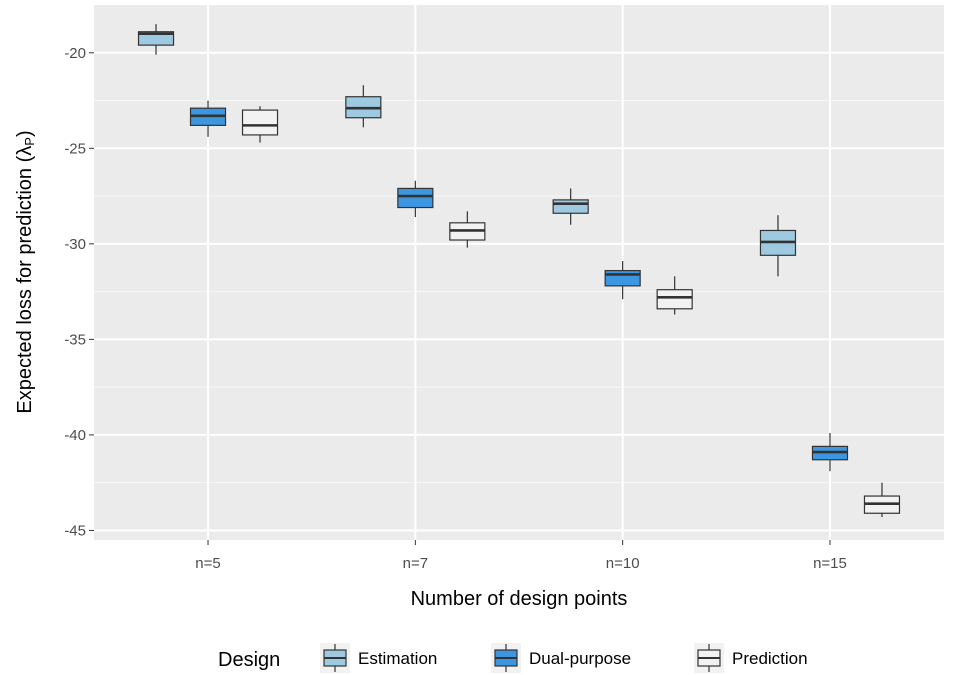  What do you see at coordinates (75, 53) in the screenshot?
I see `y-tick-label: -20` at bounding box center [75, 53].